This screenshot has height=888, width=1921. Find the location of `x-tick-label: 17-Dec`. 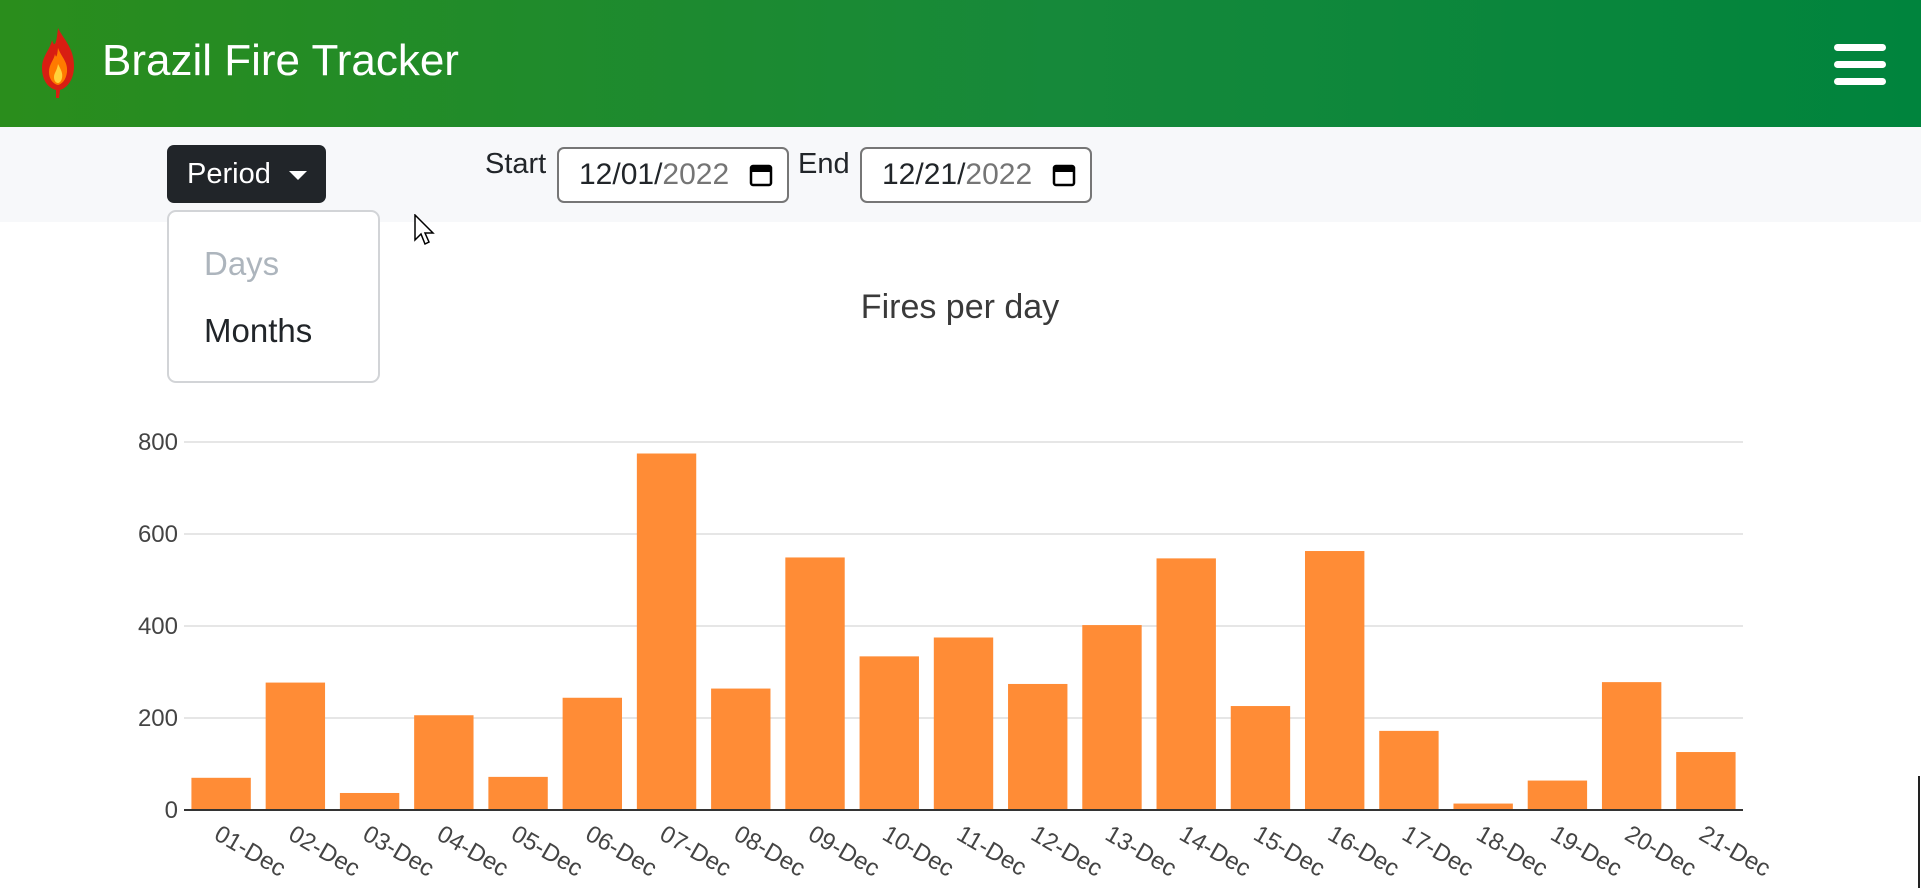

x-tick-label: 17-Dec is located at coordinates (1438, 851).